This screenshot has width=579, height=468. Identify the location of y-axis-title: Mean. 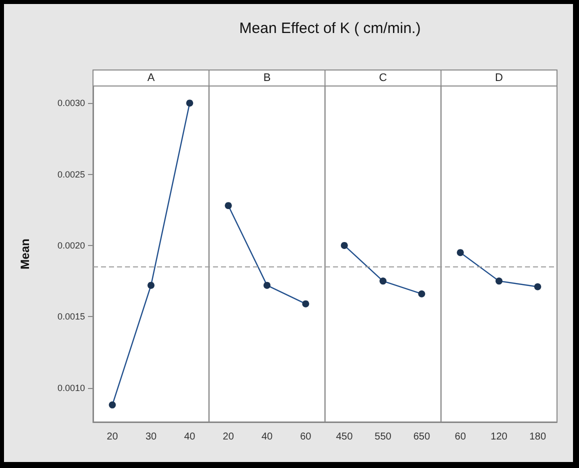
(25, 254).